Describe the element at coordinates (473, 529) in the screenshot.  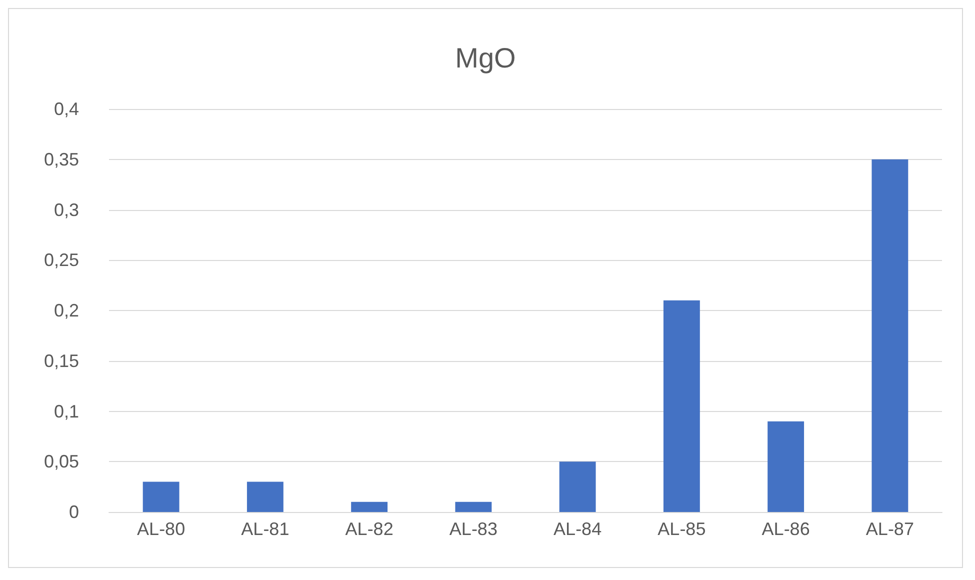
I see `x-tick-label: AL-83` at that location.